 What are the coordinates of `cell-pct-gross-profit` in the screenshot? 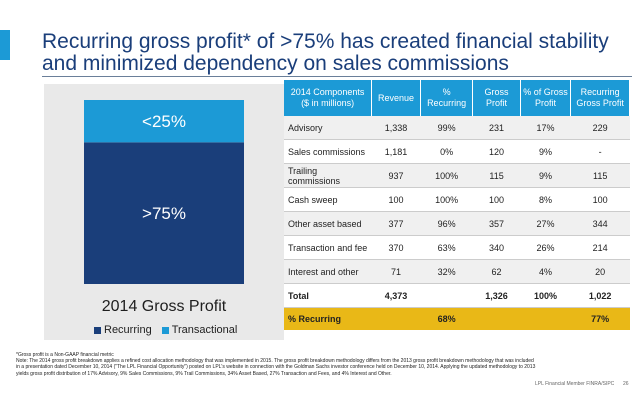 It's located at (545, 318).